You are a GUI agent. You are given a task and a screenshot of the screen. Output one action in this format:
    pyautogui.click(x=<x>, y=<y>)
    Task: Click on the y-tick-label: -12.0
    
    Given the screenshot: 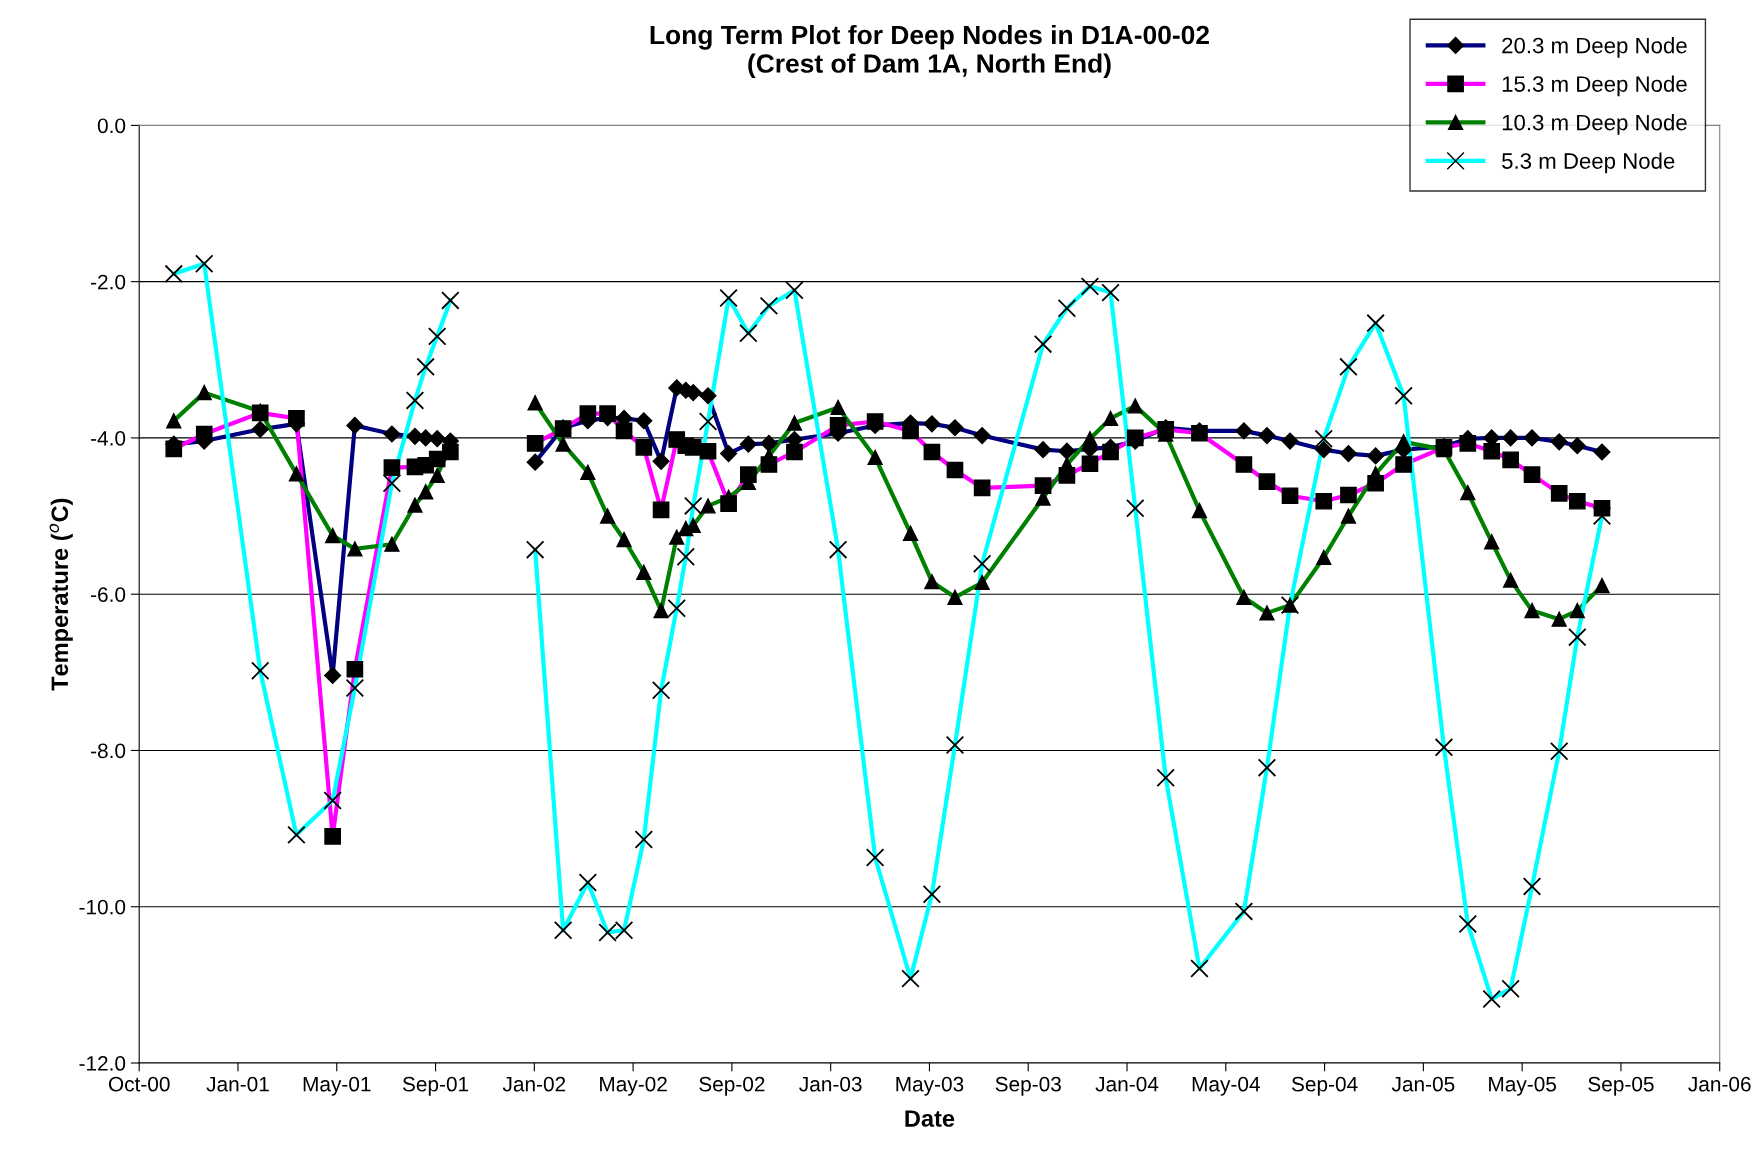 What is the action you would take?
    pyautogui.click(x=102, y=1063)
    